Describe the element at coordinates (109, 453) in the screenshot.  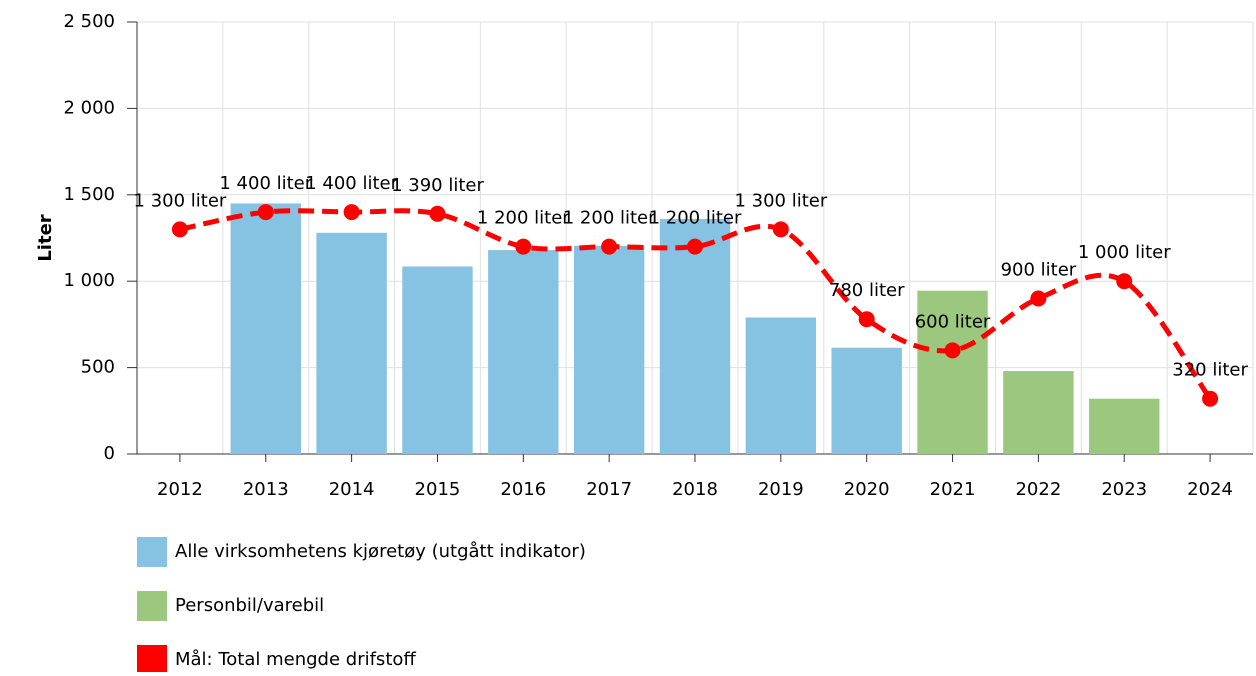
I see `y-tick-label: 0` at that location.